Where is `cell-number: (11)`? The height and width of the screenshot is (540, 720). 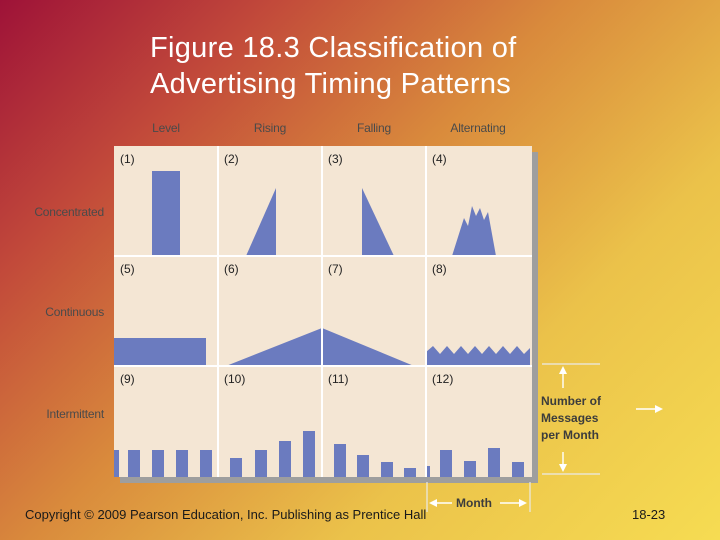 cell-number: (11) is located at coordinates (338, 379).